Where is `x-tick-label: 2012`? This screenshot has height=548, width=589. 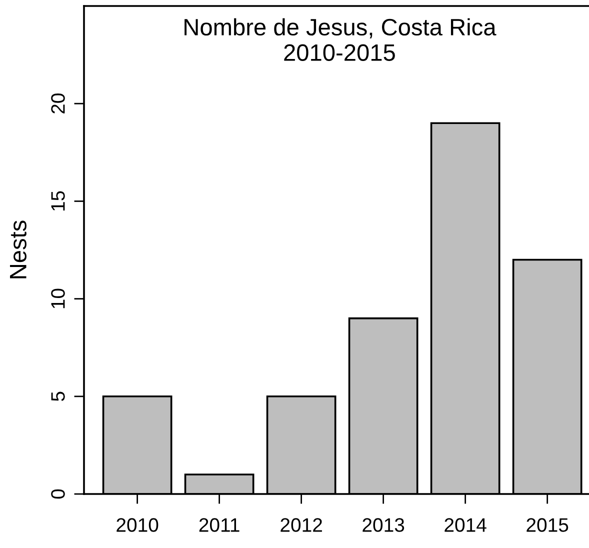
x-tick-label: 2012 is located at coordinates (301, 525).